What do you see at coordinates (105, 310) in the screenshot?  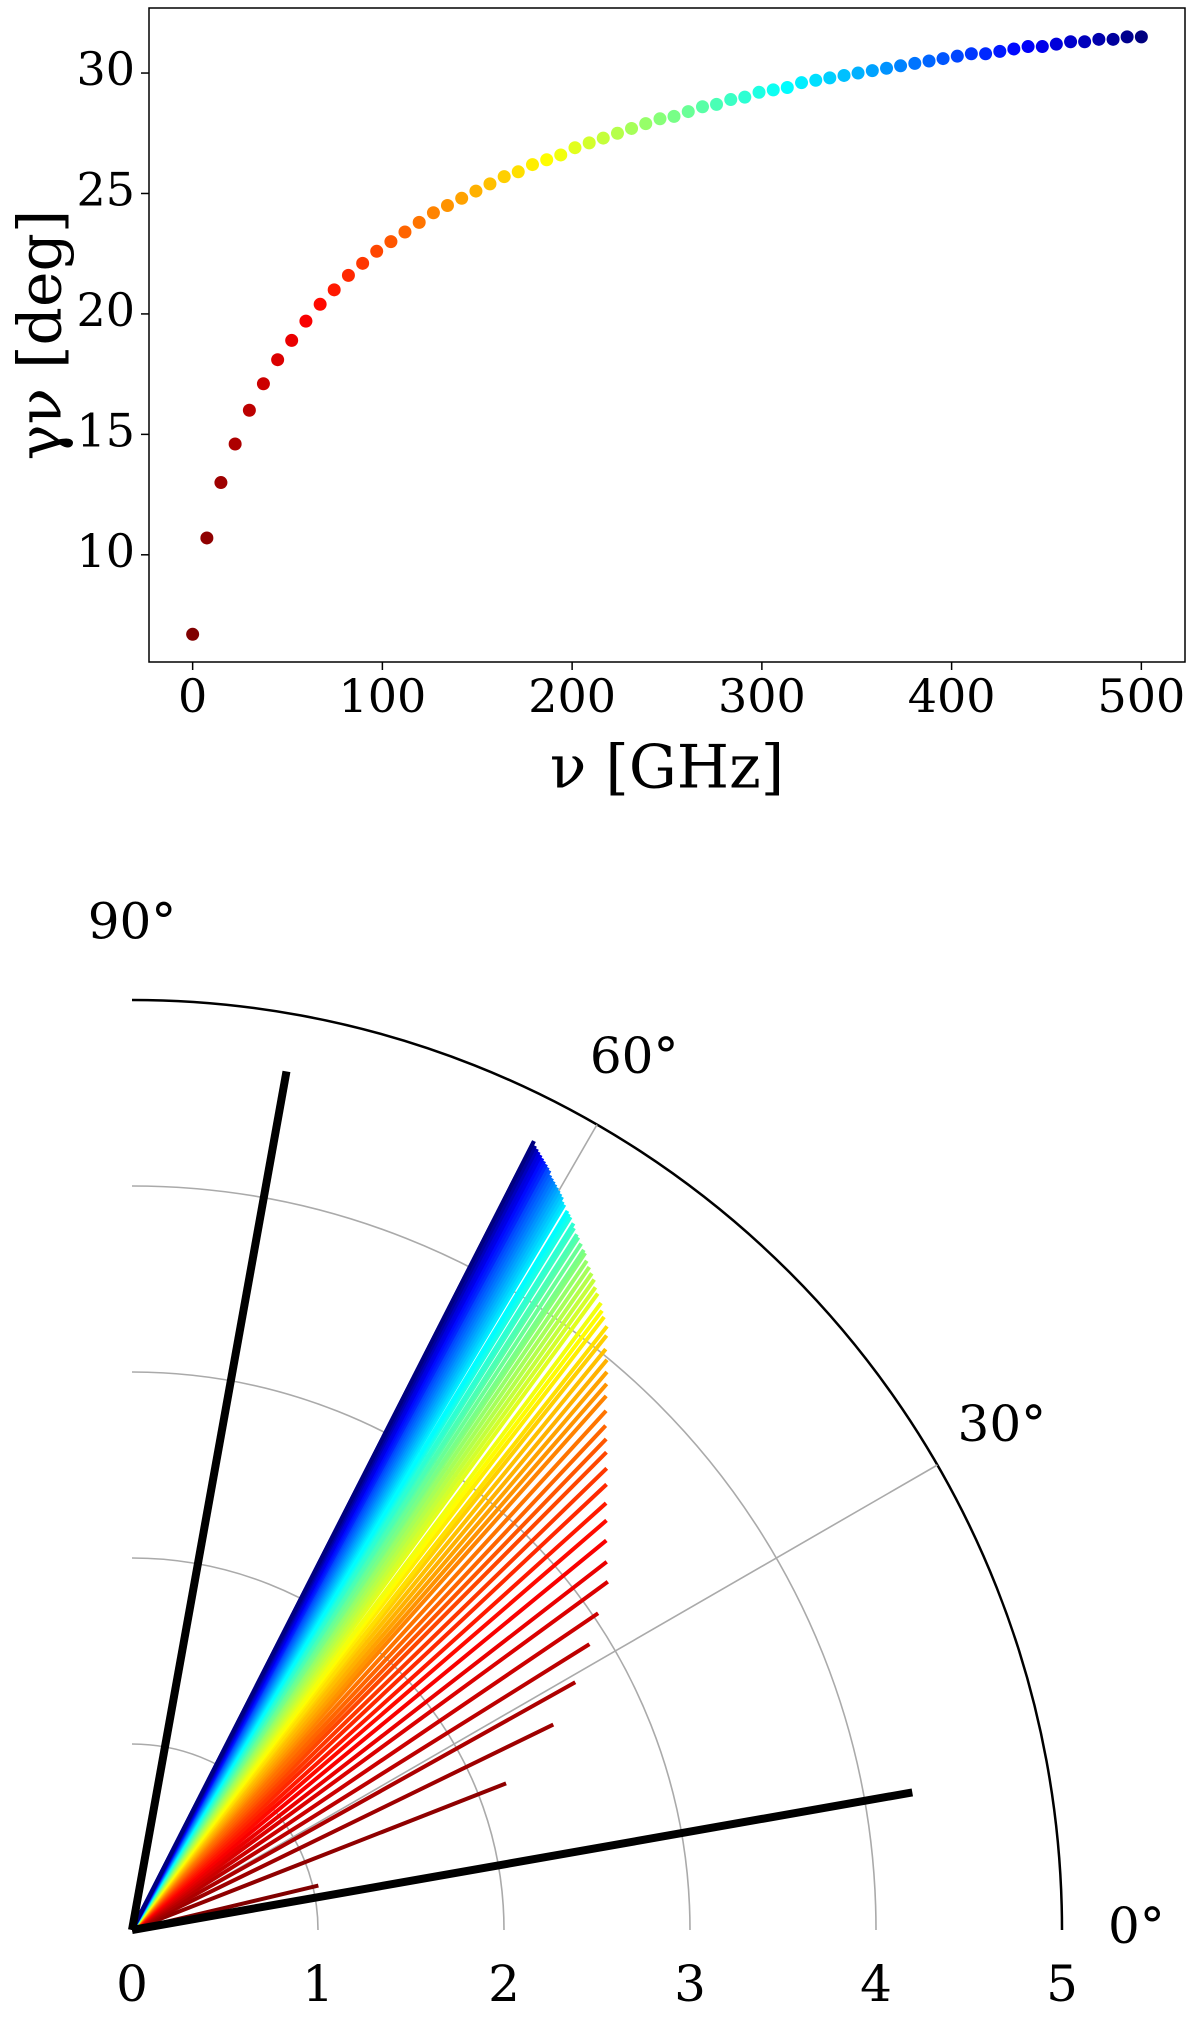 I see `y-tick-label: 20` at bounding box center [105, 310].